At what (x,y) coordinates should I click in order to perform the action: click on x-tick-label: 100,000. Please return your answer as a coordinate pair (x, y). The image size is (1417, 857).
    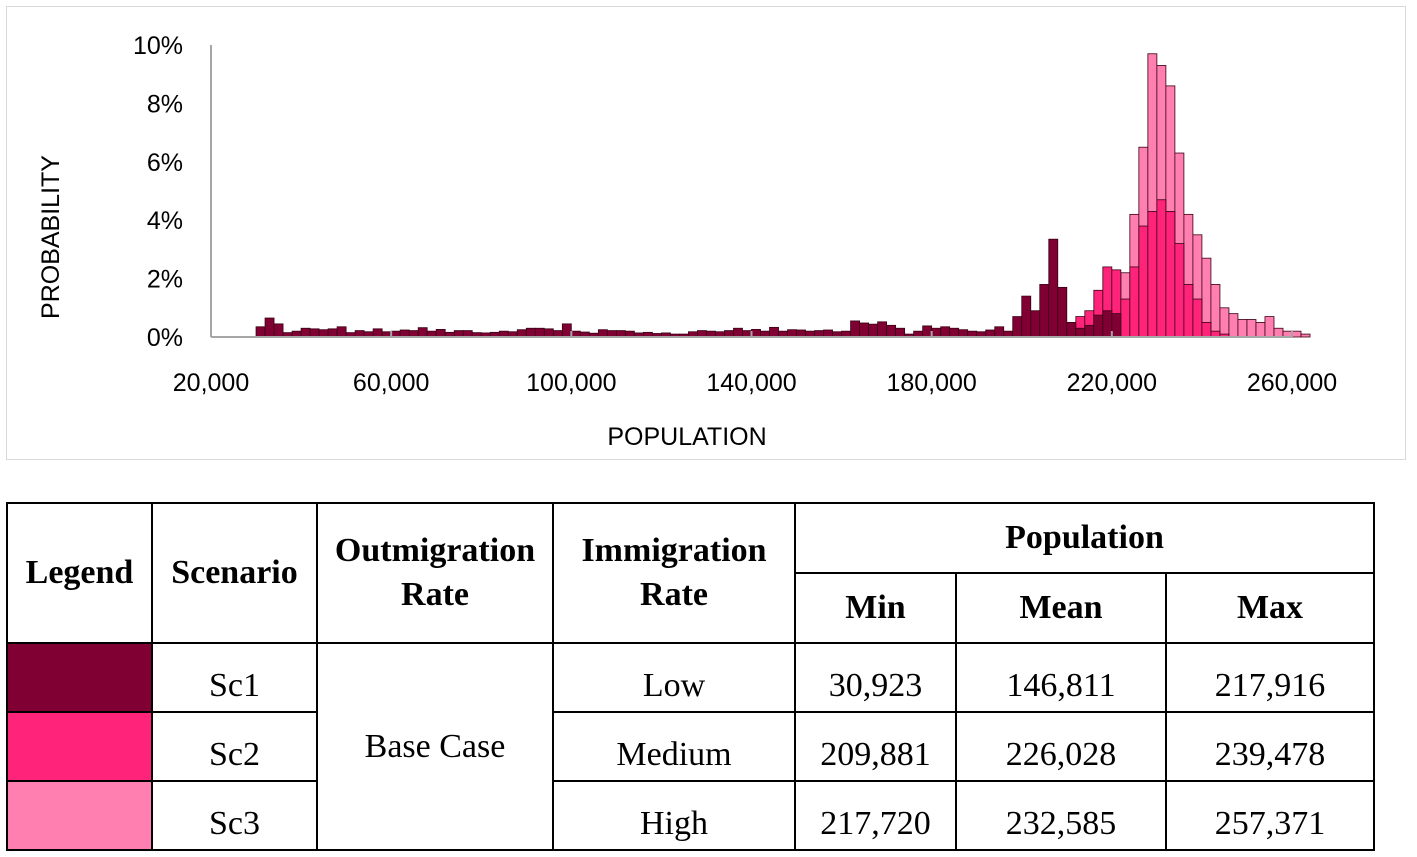
    Looking at the image, I should click on (571, 383).